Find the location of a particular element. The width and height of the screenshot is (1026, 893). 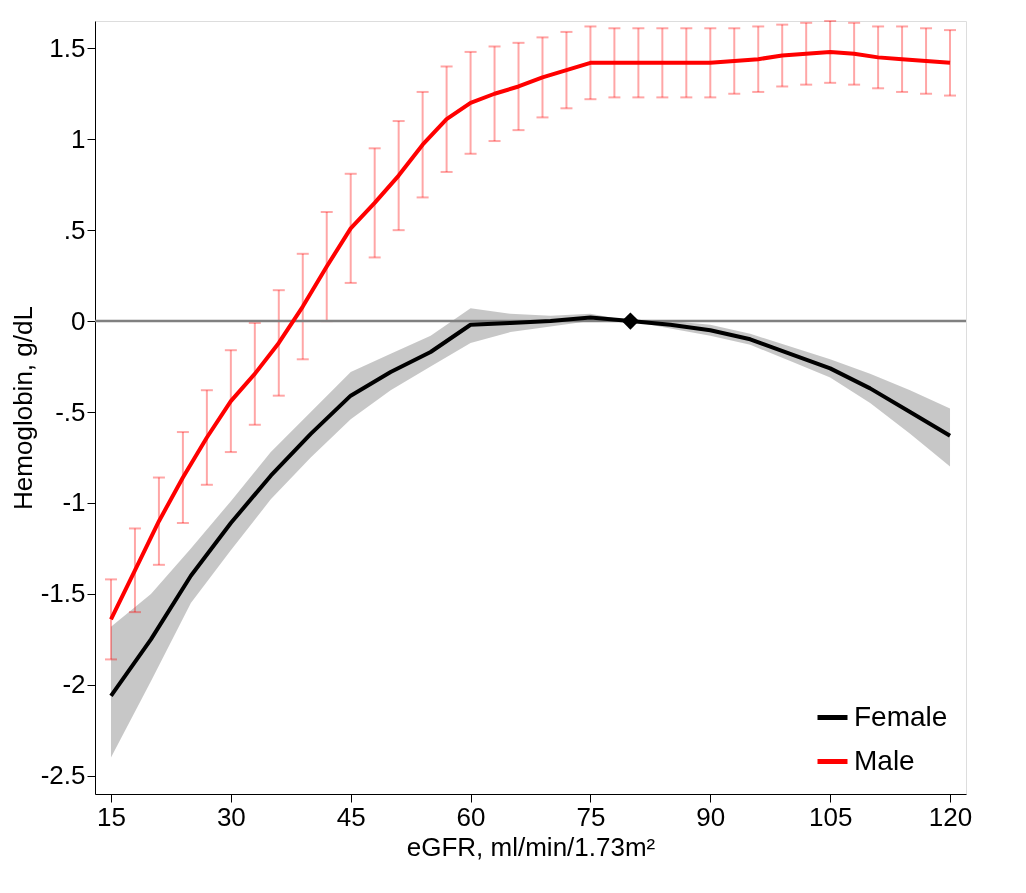

x-axis-title: eGFR, ml/min/1.73m² is located at coordinates (531, 846).